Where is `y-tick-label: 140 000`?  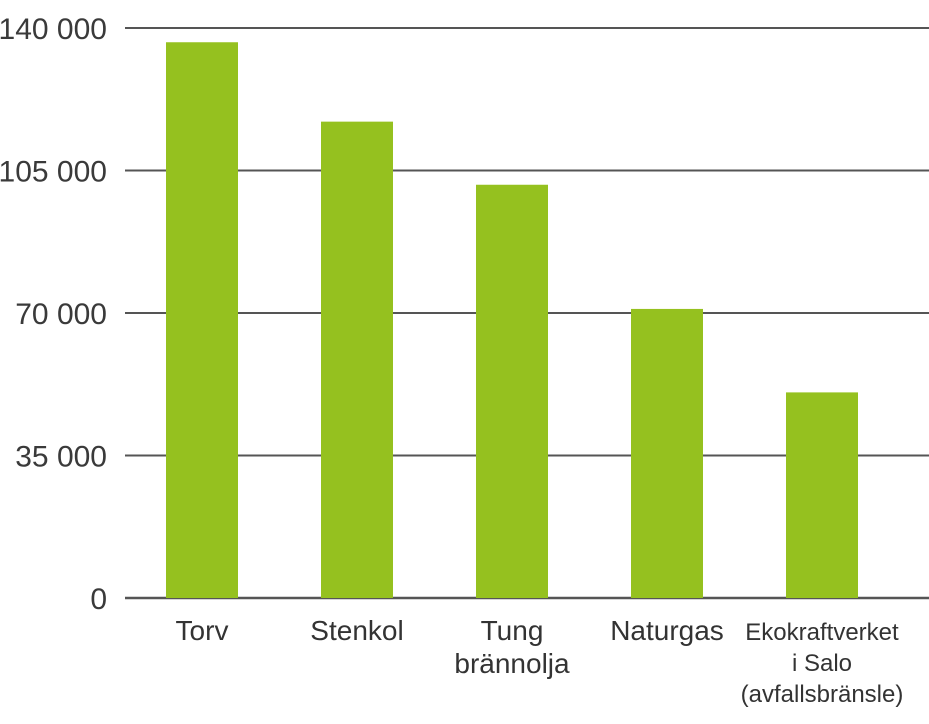 y-tick-label: 140 000 is located at coordinates (53, 29).